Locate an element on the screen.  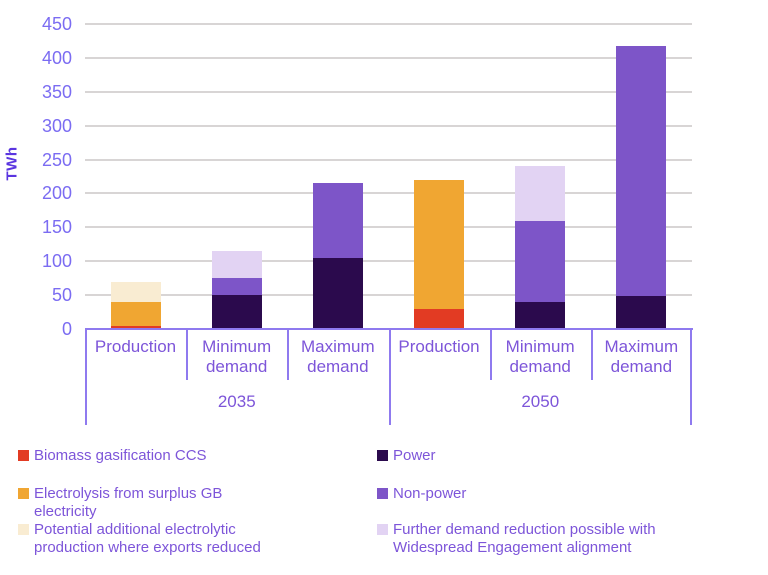
y-tick-label: 200 is located at coordinates (56, 193).